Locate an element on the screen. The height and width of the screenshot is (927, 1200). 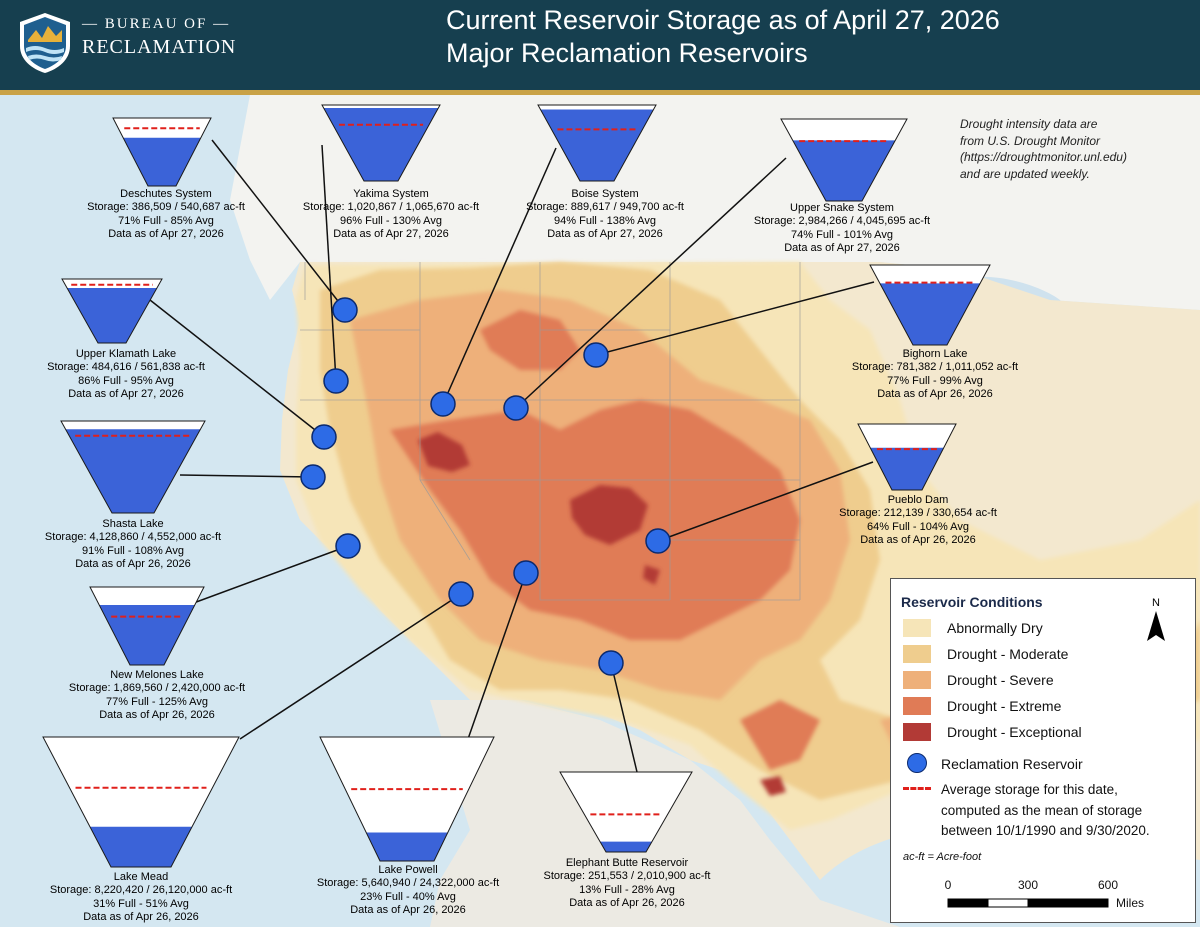
reservoir-name: Boise System is located at coordinates (605, 194).